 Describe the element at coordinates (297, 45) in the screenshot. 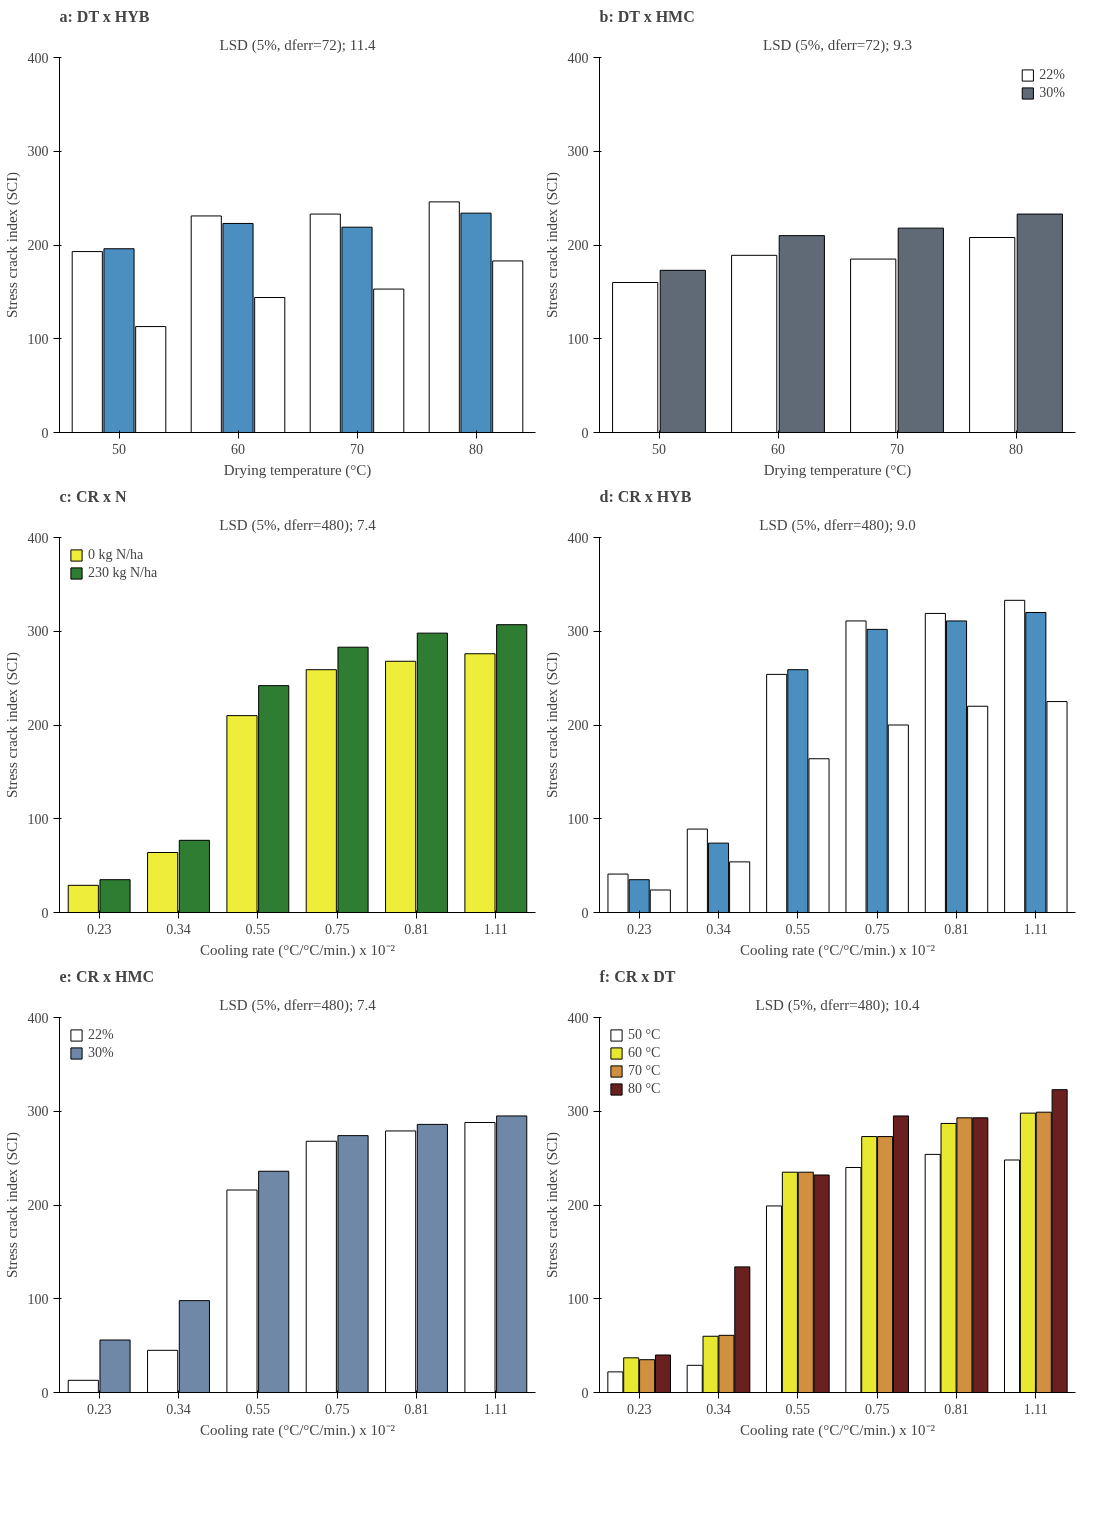

I see `chart-subtitle: LSD (5%, dferr=72); 11.4` at that location.